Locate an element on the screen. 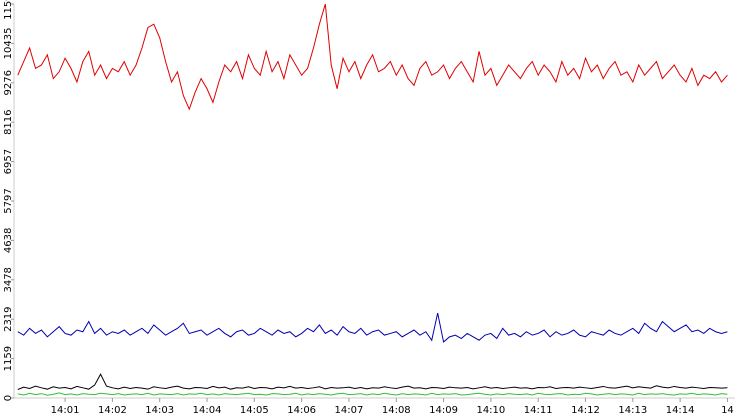  x-tick-label: 14:14 is located at coordinates (680, 410).